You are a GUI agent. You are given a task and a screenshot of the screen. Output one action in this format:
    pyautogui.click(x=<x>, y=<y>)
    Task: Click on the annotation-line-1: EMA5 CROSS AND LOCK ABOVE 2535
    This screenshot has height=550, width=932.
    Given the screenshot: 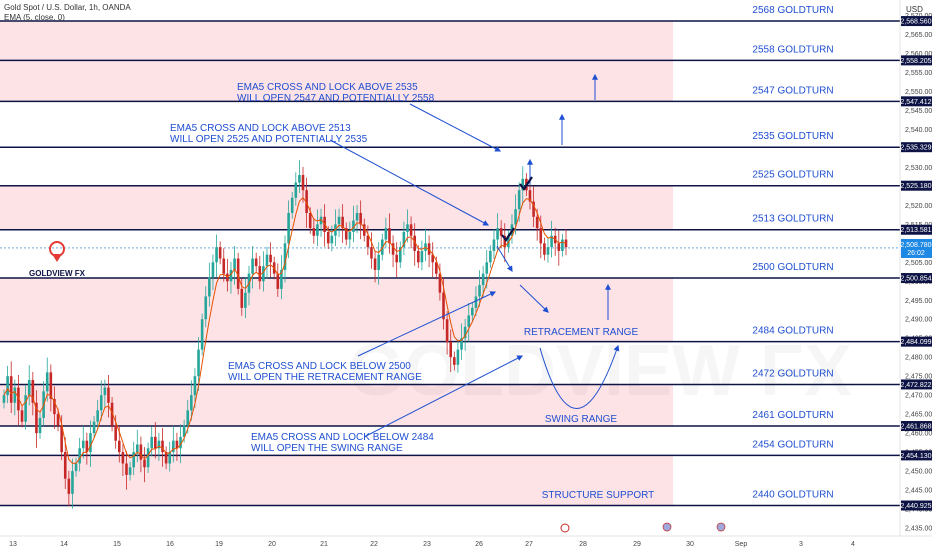 What is the action you would take?
    pyautogui.click(x=327, y=87)
    